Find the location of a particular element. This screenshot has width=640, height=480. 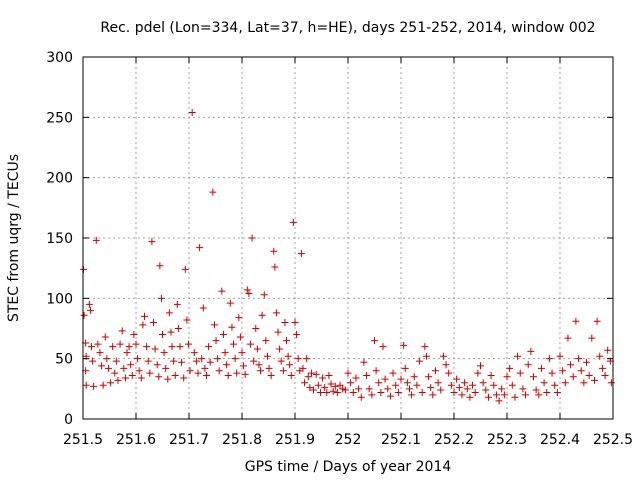

x-tick-label: 252.5 is located at coordinates (613, 440).